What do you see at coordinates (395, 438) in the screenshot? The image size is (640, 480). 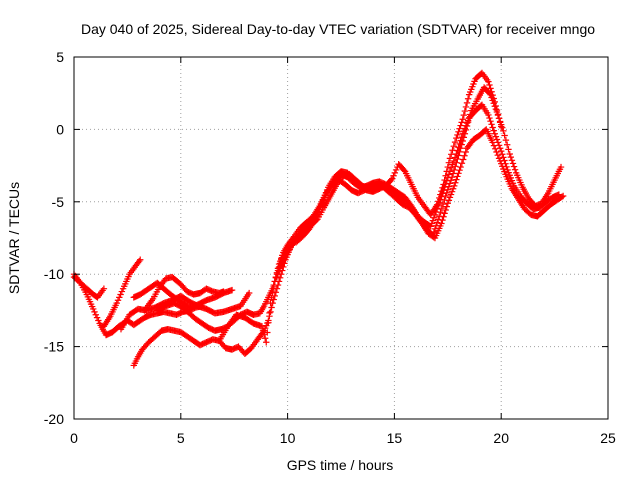 I see `x-tick-label: 15` at bounding box center [395, 438].